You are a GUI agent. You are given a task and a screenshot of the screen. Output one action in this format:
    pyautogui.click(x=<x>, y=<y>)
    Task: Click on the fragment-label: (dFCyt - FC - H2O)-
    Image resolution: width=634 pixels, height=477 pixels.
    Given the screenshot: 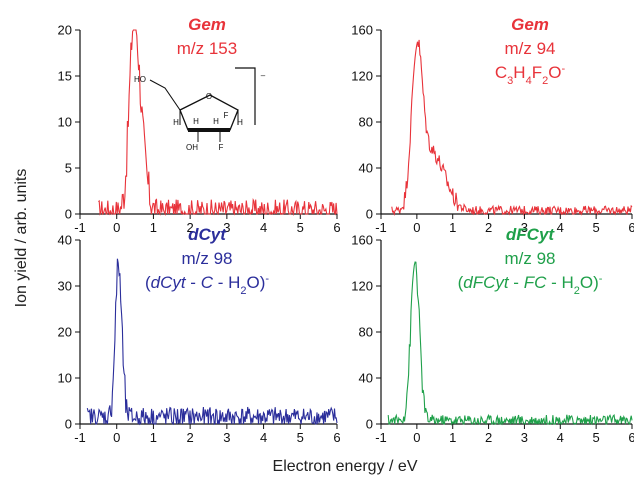 What is the action you would take?
    pyautogui.click(x=530, y=285)
    